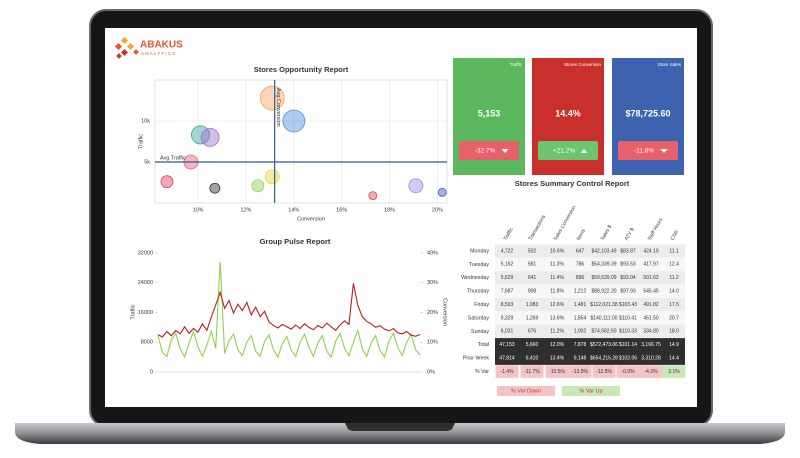  I want to click on table-cell: 20.7, so click(674, 318).